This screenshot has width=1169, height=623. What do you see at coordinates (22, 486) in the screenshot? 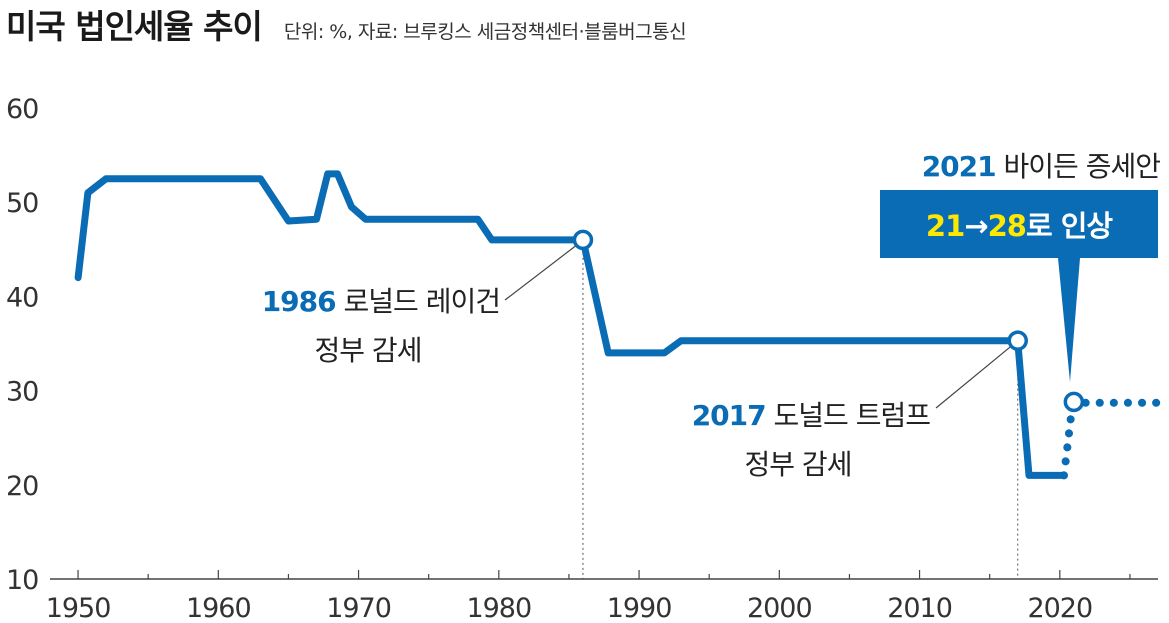
I see `y-tick-label: 20` at bounding box center [22, 486].